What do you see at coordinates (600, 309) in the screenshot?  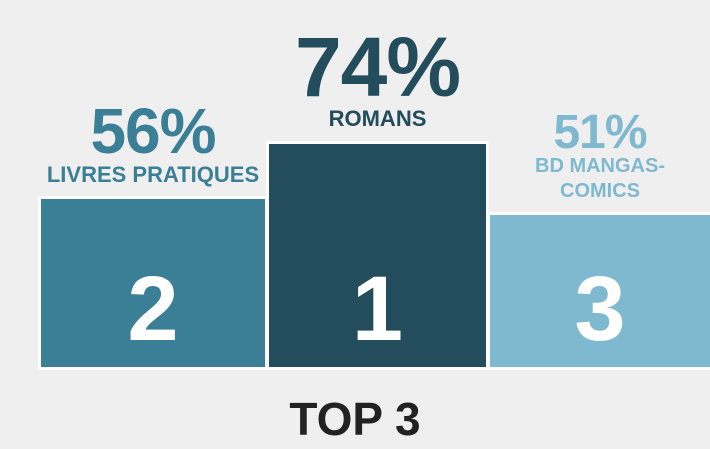 I see `rank-label: 3` at bounding box center [600, 309].